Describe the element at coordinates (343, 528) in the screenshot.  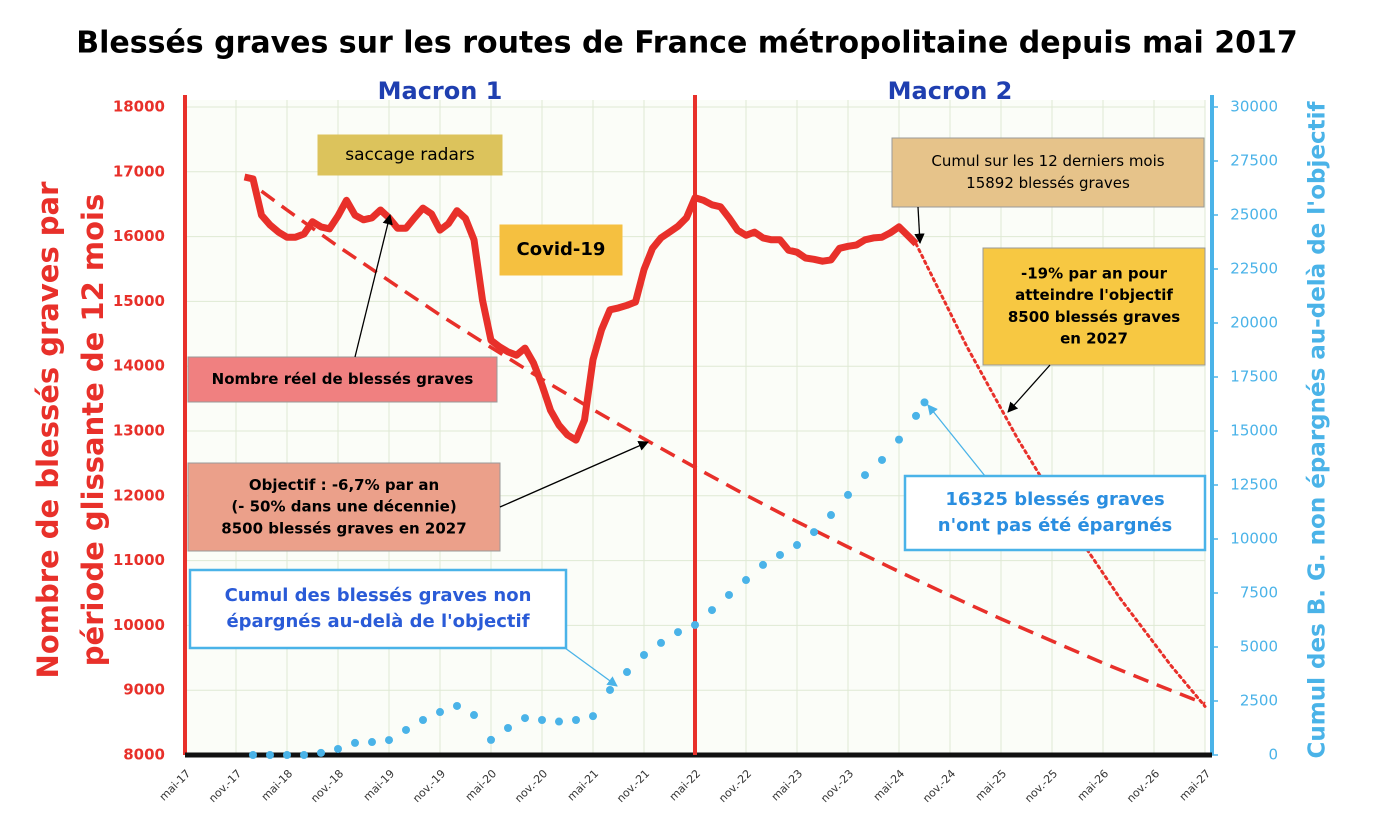
I see `annotation-text: 8500 blessés graves en 2027` at that location.